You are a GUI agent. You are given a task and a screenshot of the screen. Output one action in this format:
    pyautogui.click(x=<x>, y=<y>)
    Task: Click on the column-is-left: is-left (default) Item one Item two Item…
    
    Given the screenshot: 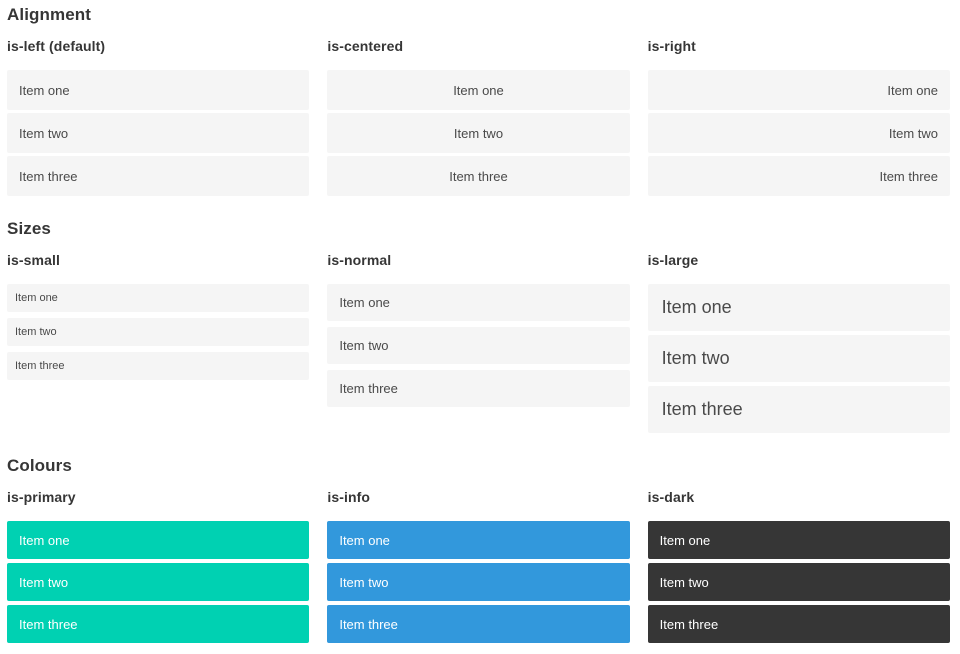 What is the action you would take?
    pyautogui.click(x=158, y=116)
    